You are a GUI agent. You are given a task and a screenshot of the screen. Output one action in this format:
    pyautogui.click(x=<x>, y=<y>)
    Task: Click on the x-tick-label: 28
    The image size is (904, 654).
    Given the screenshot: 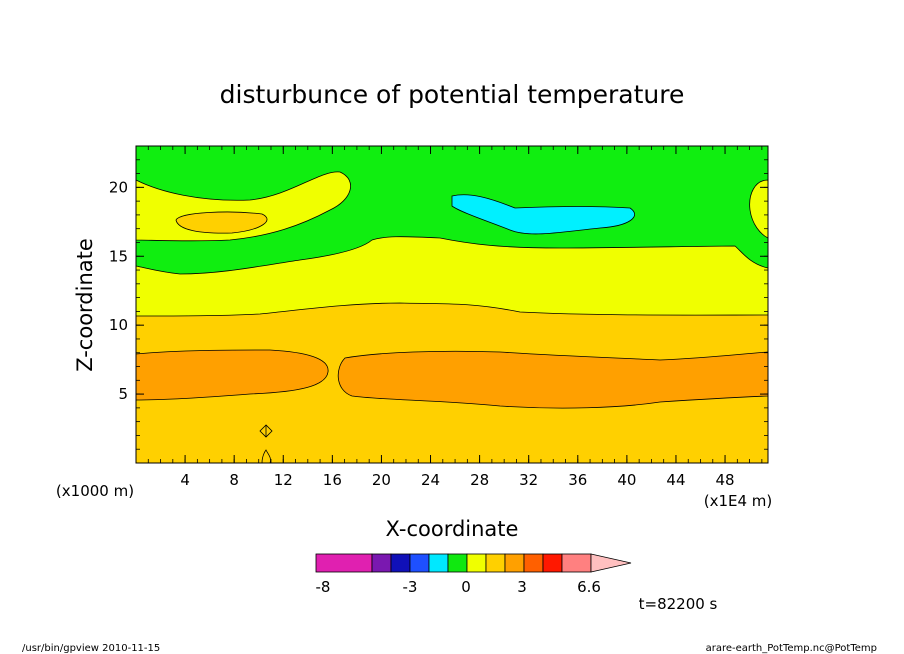 What is the action you would take?
    pyautogui.click(x=479, y=480)
    